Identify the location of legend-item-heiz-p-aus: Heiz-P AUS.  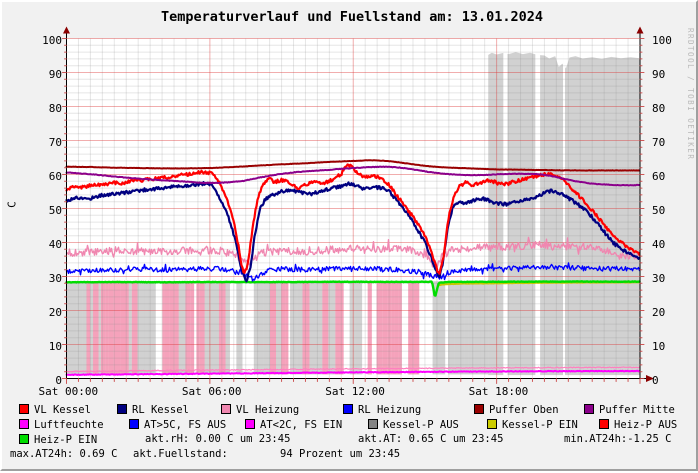
(638, 425).